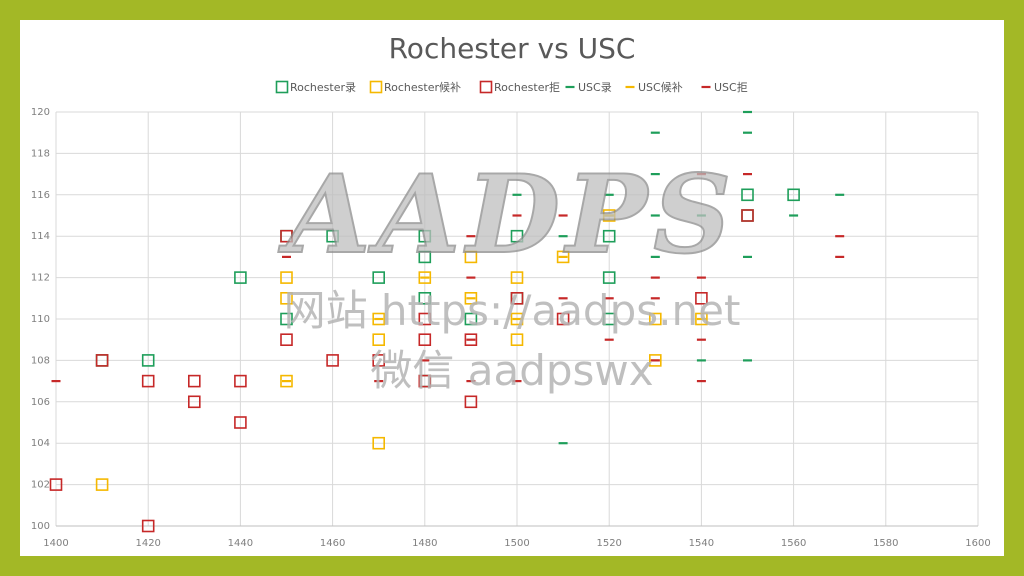 The height and width of the screenshot is (576, 1024). What do you see at coordinates (422, 87) in the screenshot?
I see `legend-label: Rochester候补` at bounding box center [422, 87].